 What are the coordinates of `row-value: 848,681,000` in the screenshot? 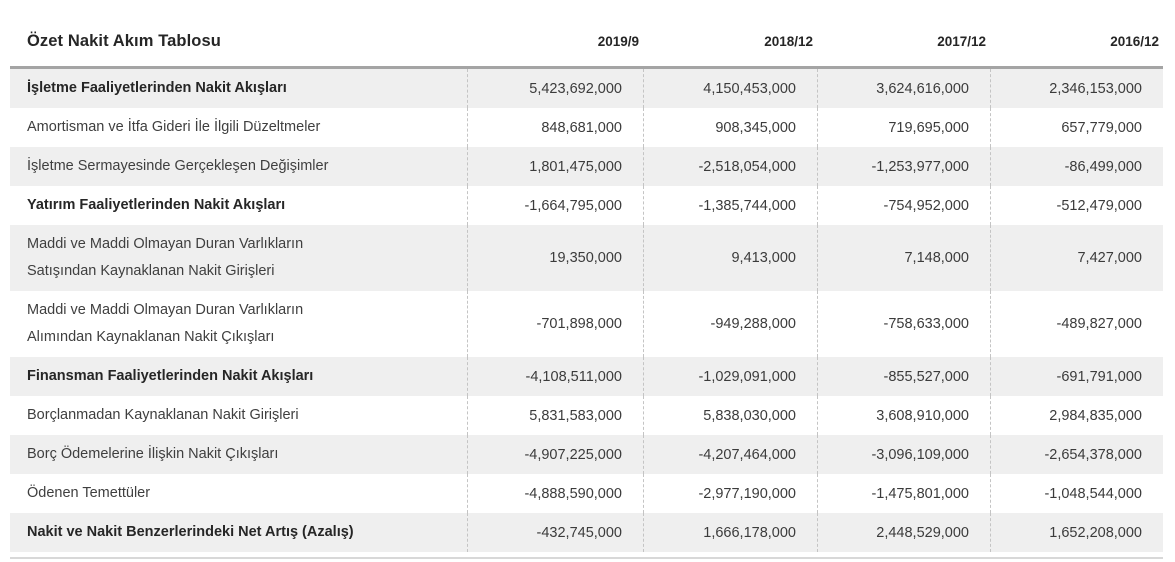 It's located at (555, 127).